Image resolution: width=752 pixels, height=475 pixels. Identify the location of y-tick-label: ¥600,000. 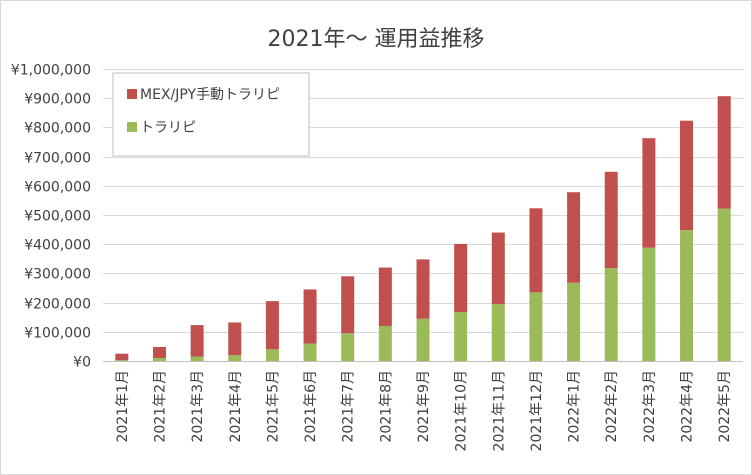
(57, 188).